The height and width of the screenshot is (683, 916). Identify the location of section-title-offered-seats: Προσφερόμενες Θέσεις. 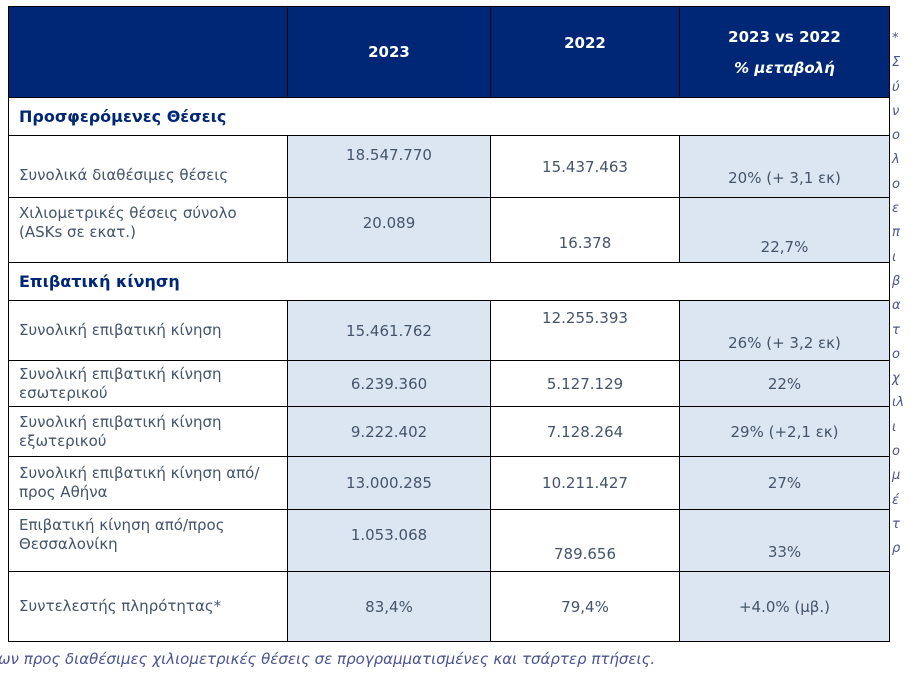
(449, 116).